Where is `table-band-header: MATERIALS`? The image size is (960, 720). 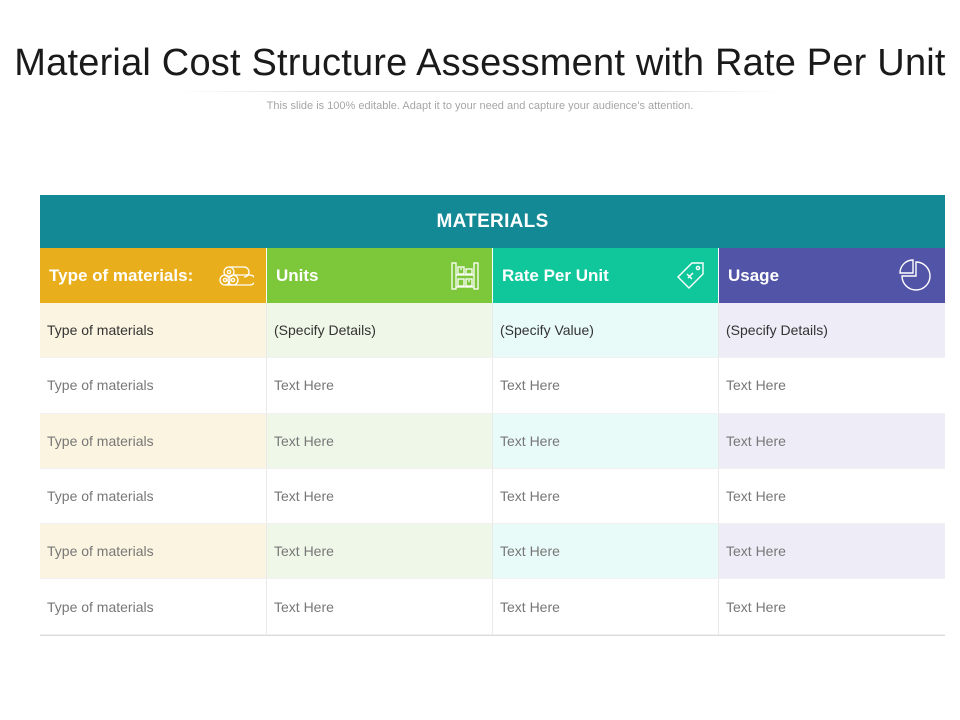
table-band-header: MATERIALS is located at coordinates (492, 221).